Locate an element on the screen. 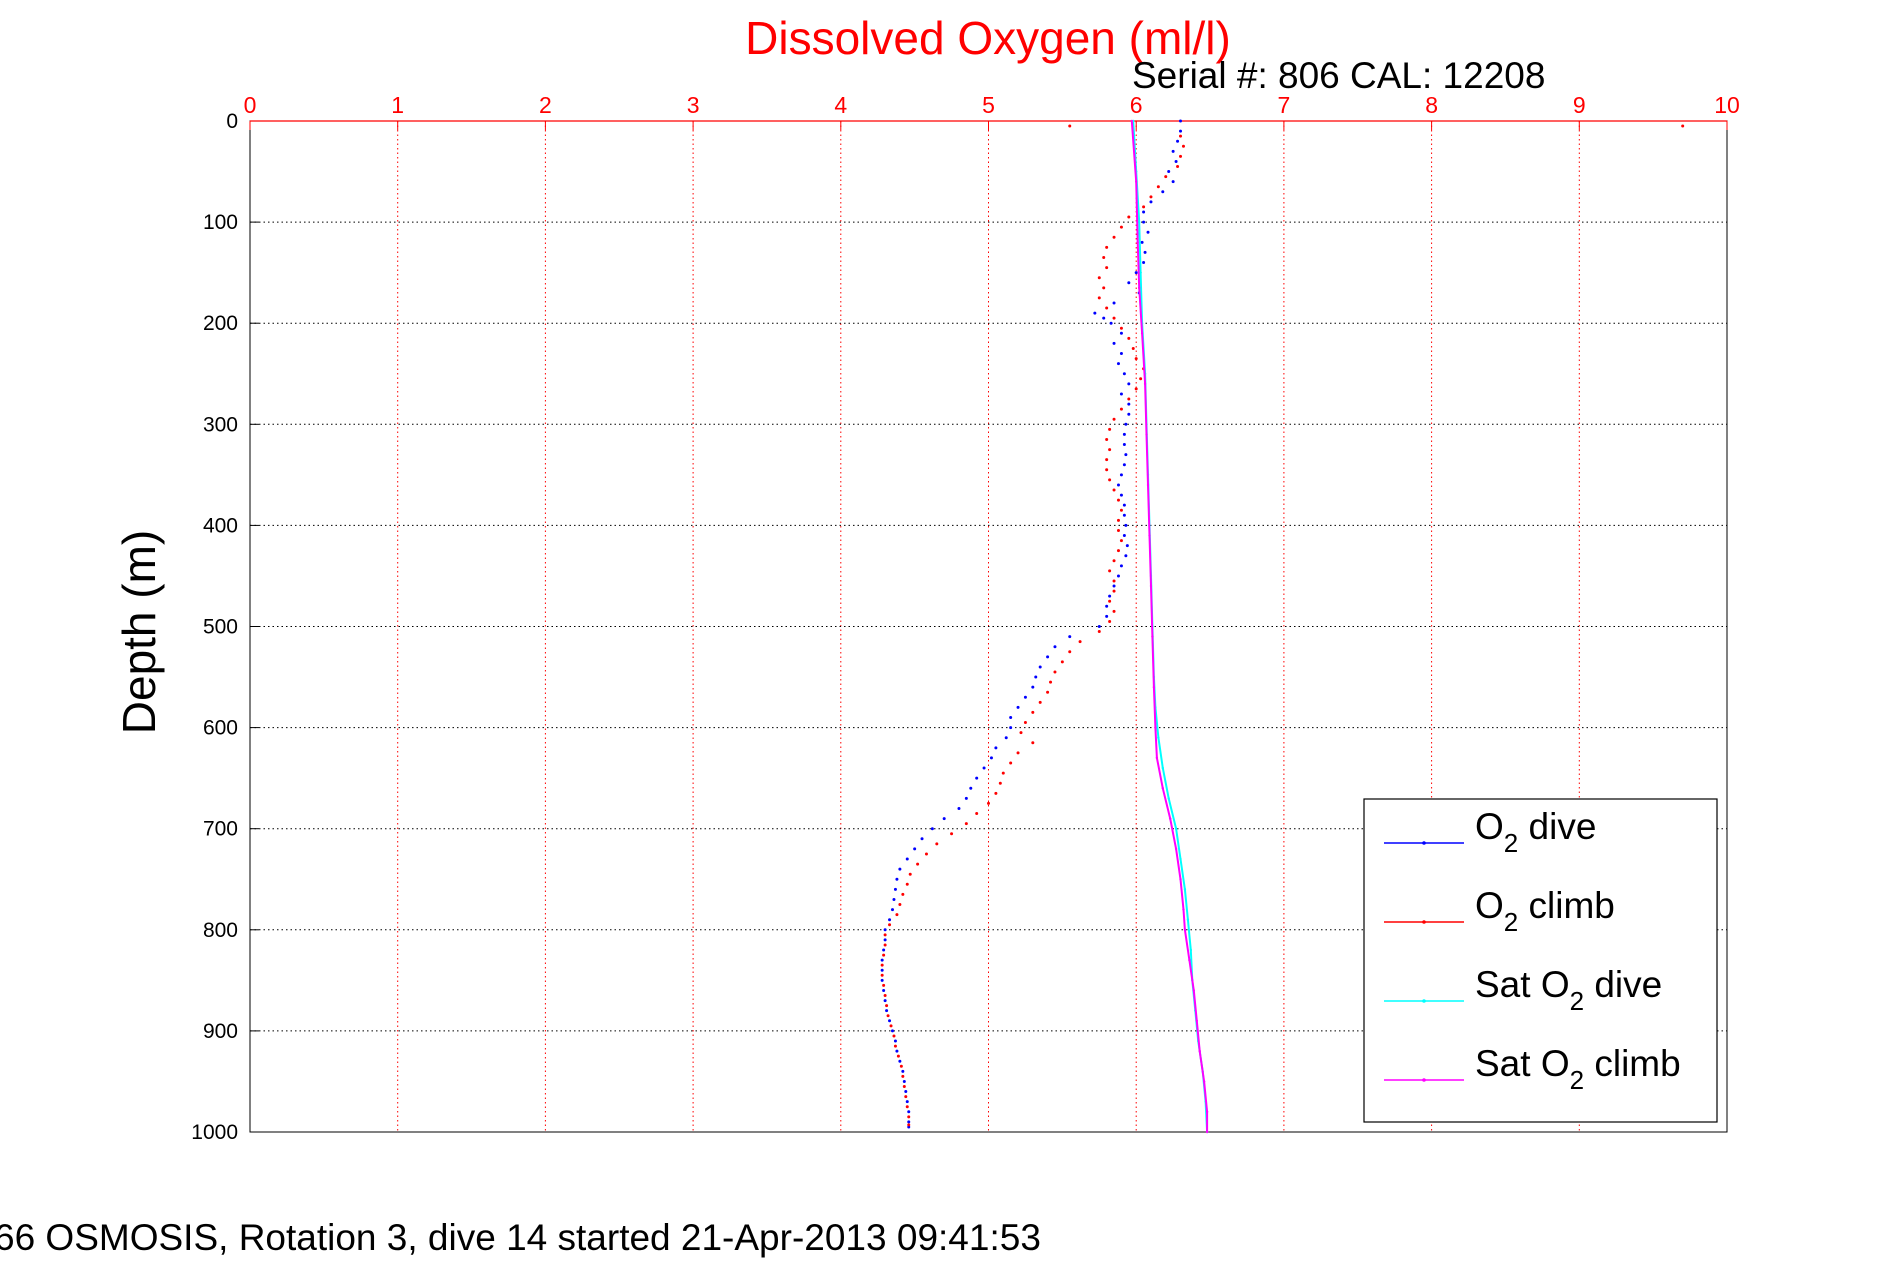 The image size is (1891, 1262). x-tick-labels: 0 1 2 3 4 5 6 7 8 9 10 is located at coordinates (992, 105).